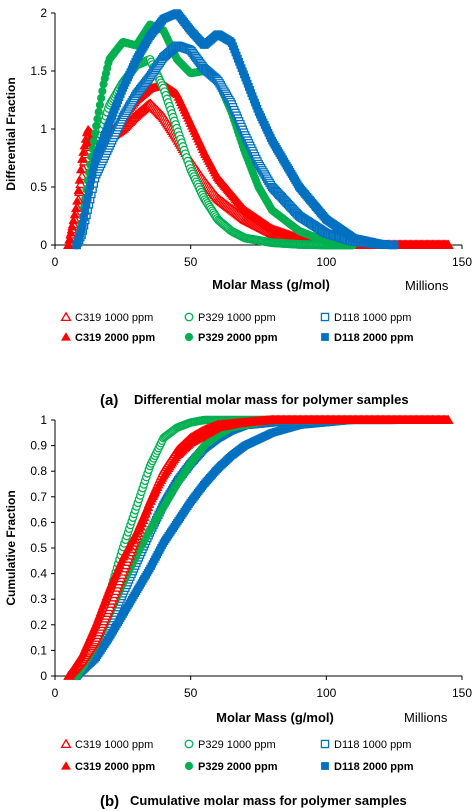 Image resolution: width=474 pixels, height=811 pixels. What do you see at coordinates (326, 693) in the screenshot?
I see `panel-b-x-tick-label: 100` at bounding box center [326, 693].